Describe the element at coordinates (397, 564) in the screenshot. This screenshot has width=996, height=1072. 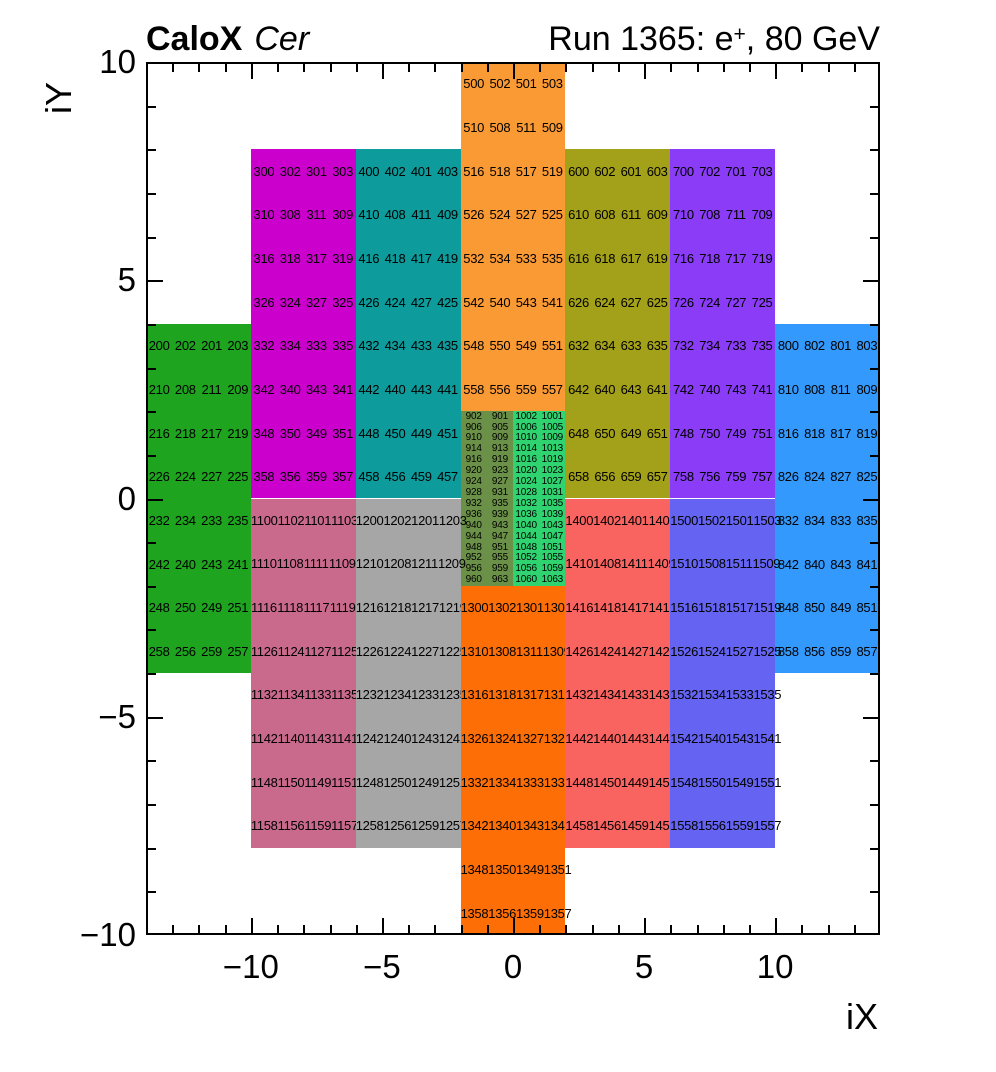
I see `channel-id: 1208` at that location.